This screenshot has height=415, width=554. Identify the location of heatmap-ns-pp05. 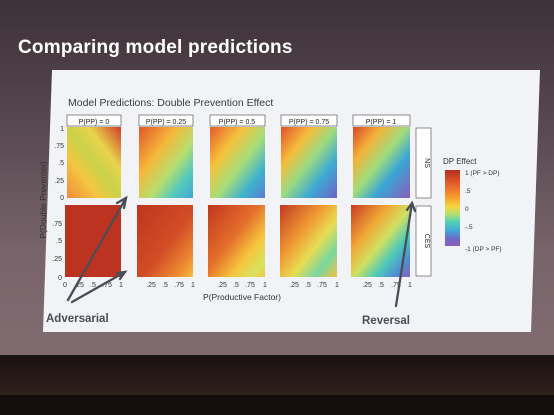
(237, 162).